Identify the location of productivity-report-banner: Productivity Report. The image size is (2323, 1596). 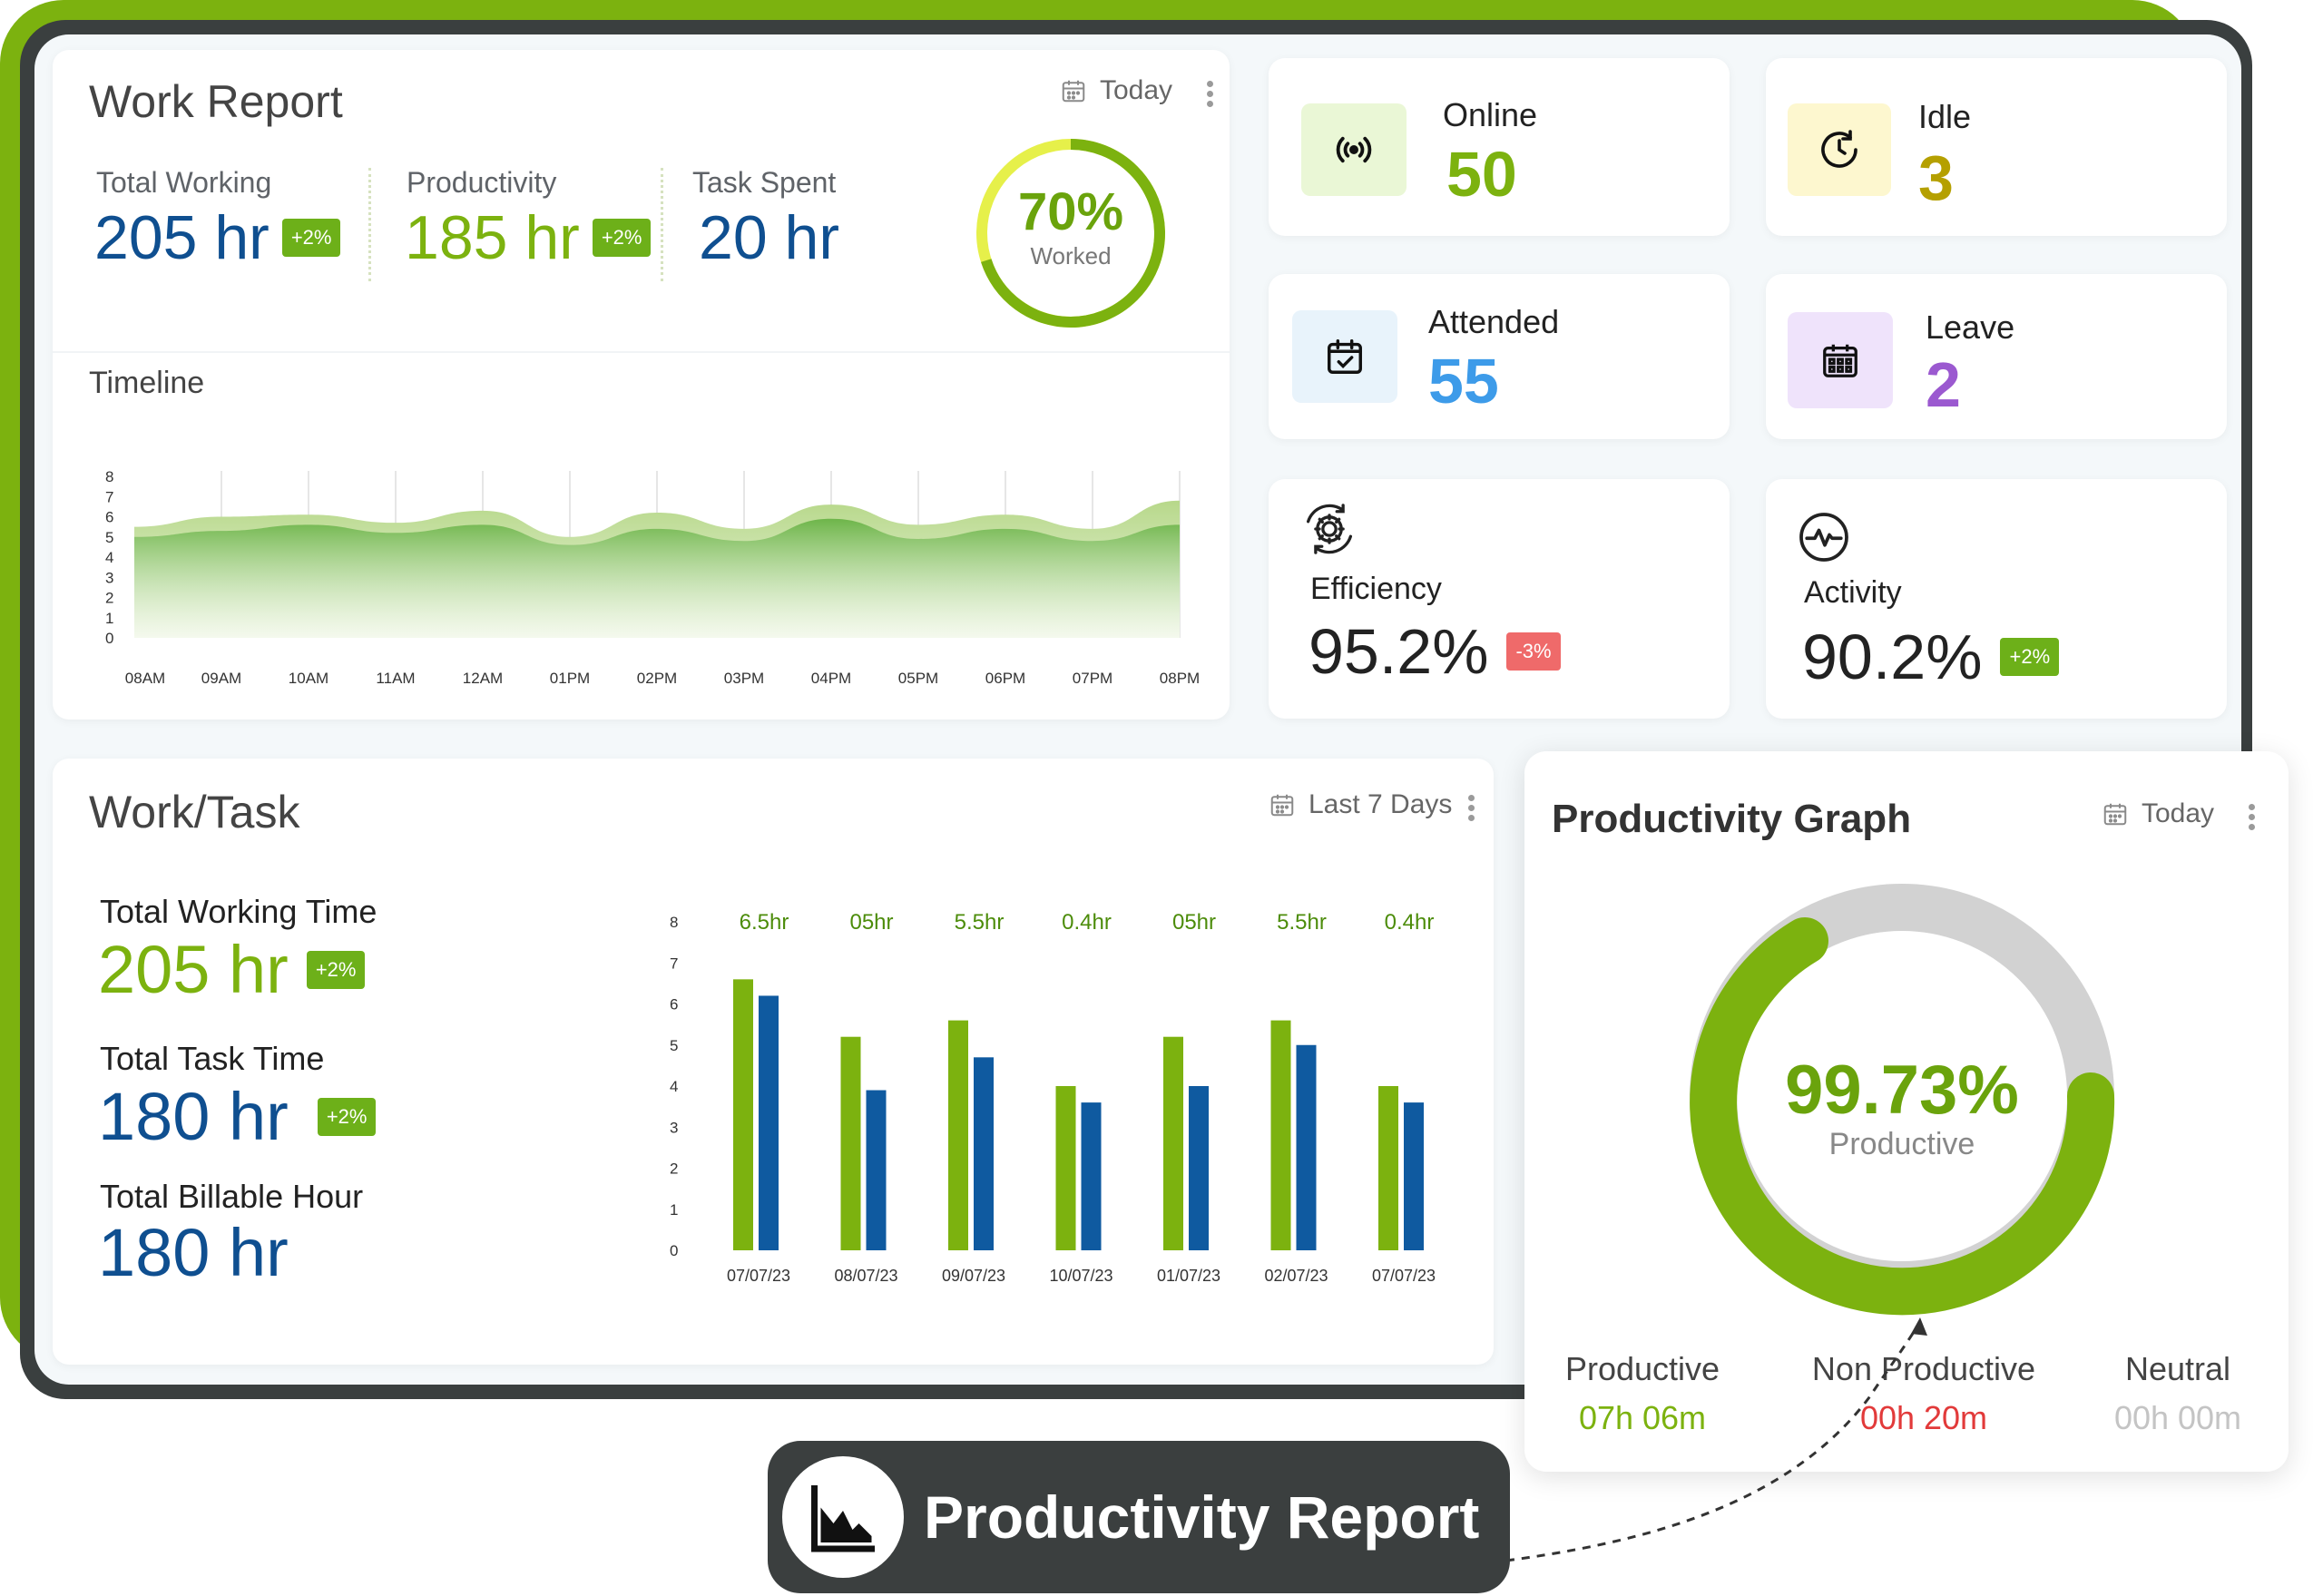
(1139, 1517).